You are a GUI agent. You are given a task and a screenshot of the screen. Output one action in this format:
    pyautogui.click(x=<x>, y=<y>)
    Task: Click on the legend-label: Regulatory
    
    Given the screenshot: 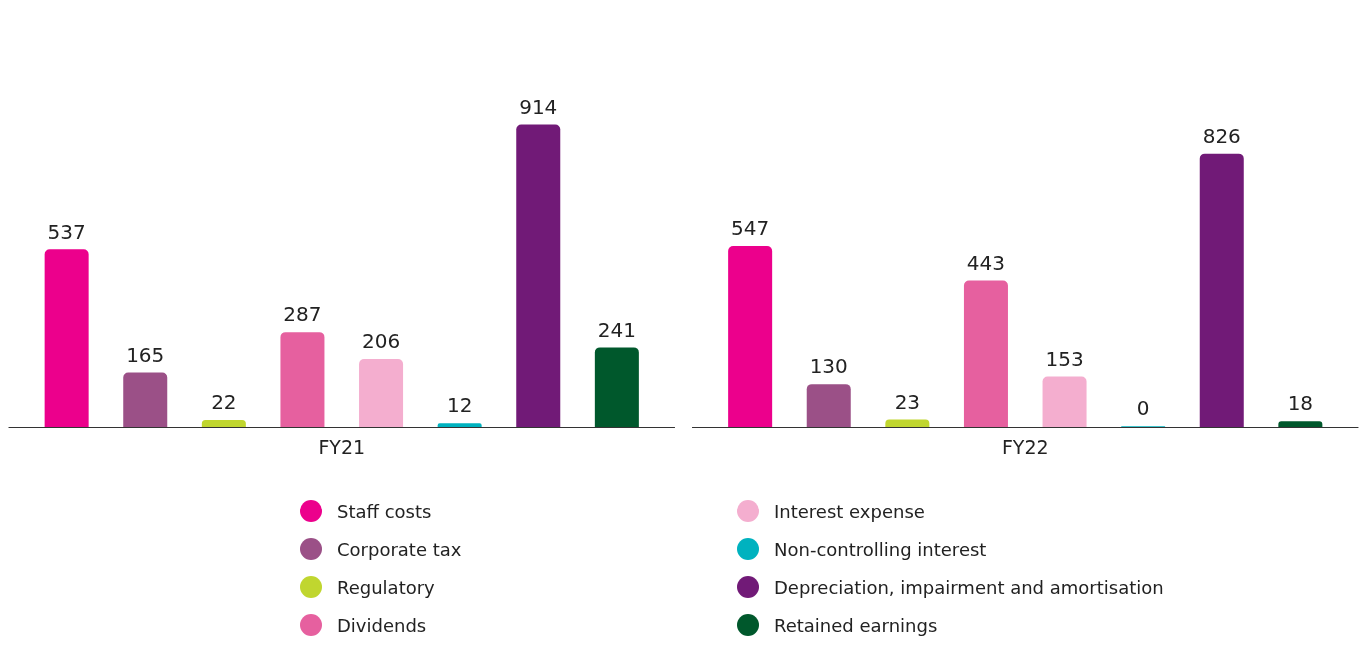 What is the action you would take?
    pyautogui.click(x=386, y=587)
    